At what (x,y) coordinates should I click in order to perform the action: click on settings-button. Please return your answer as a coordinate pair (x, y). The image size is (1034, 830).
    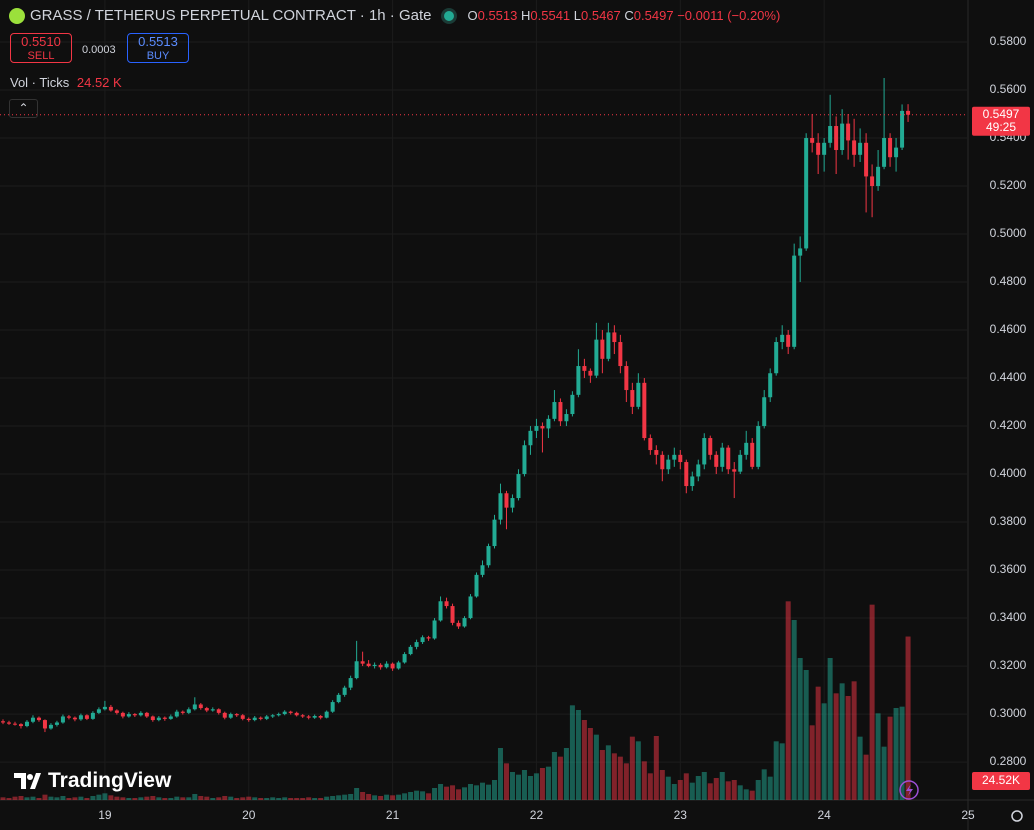
    Looking at the image, I should click on (1017, 816).